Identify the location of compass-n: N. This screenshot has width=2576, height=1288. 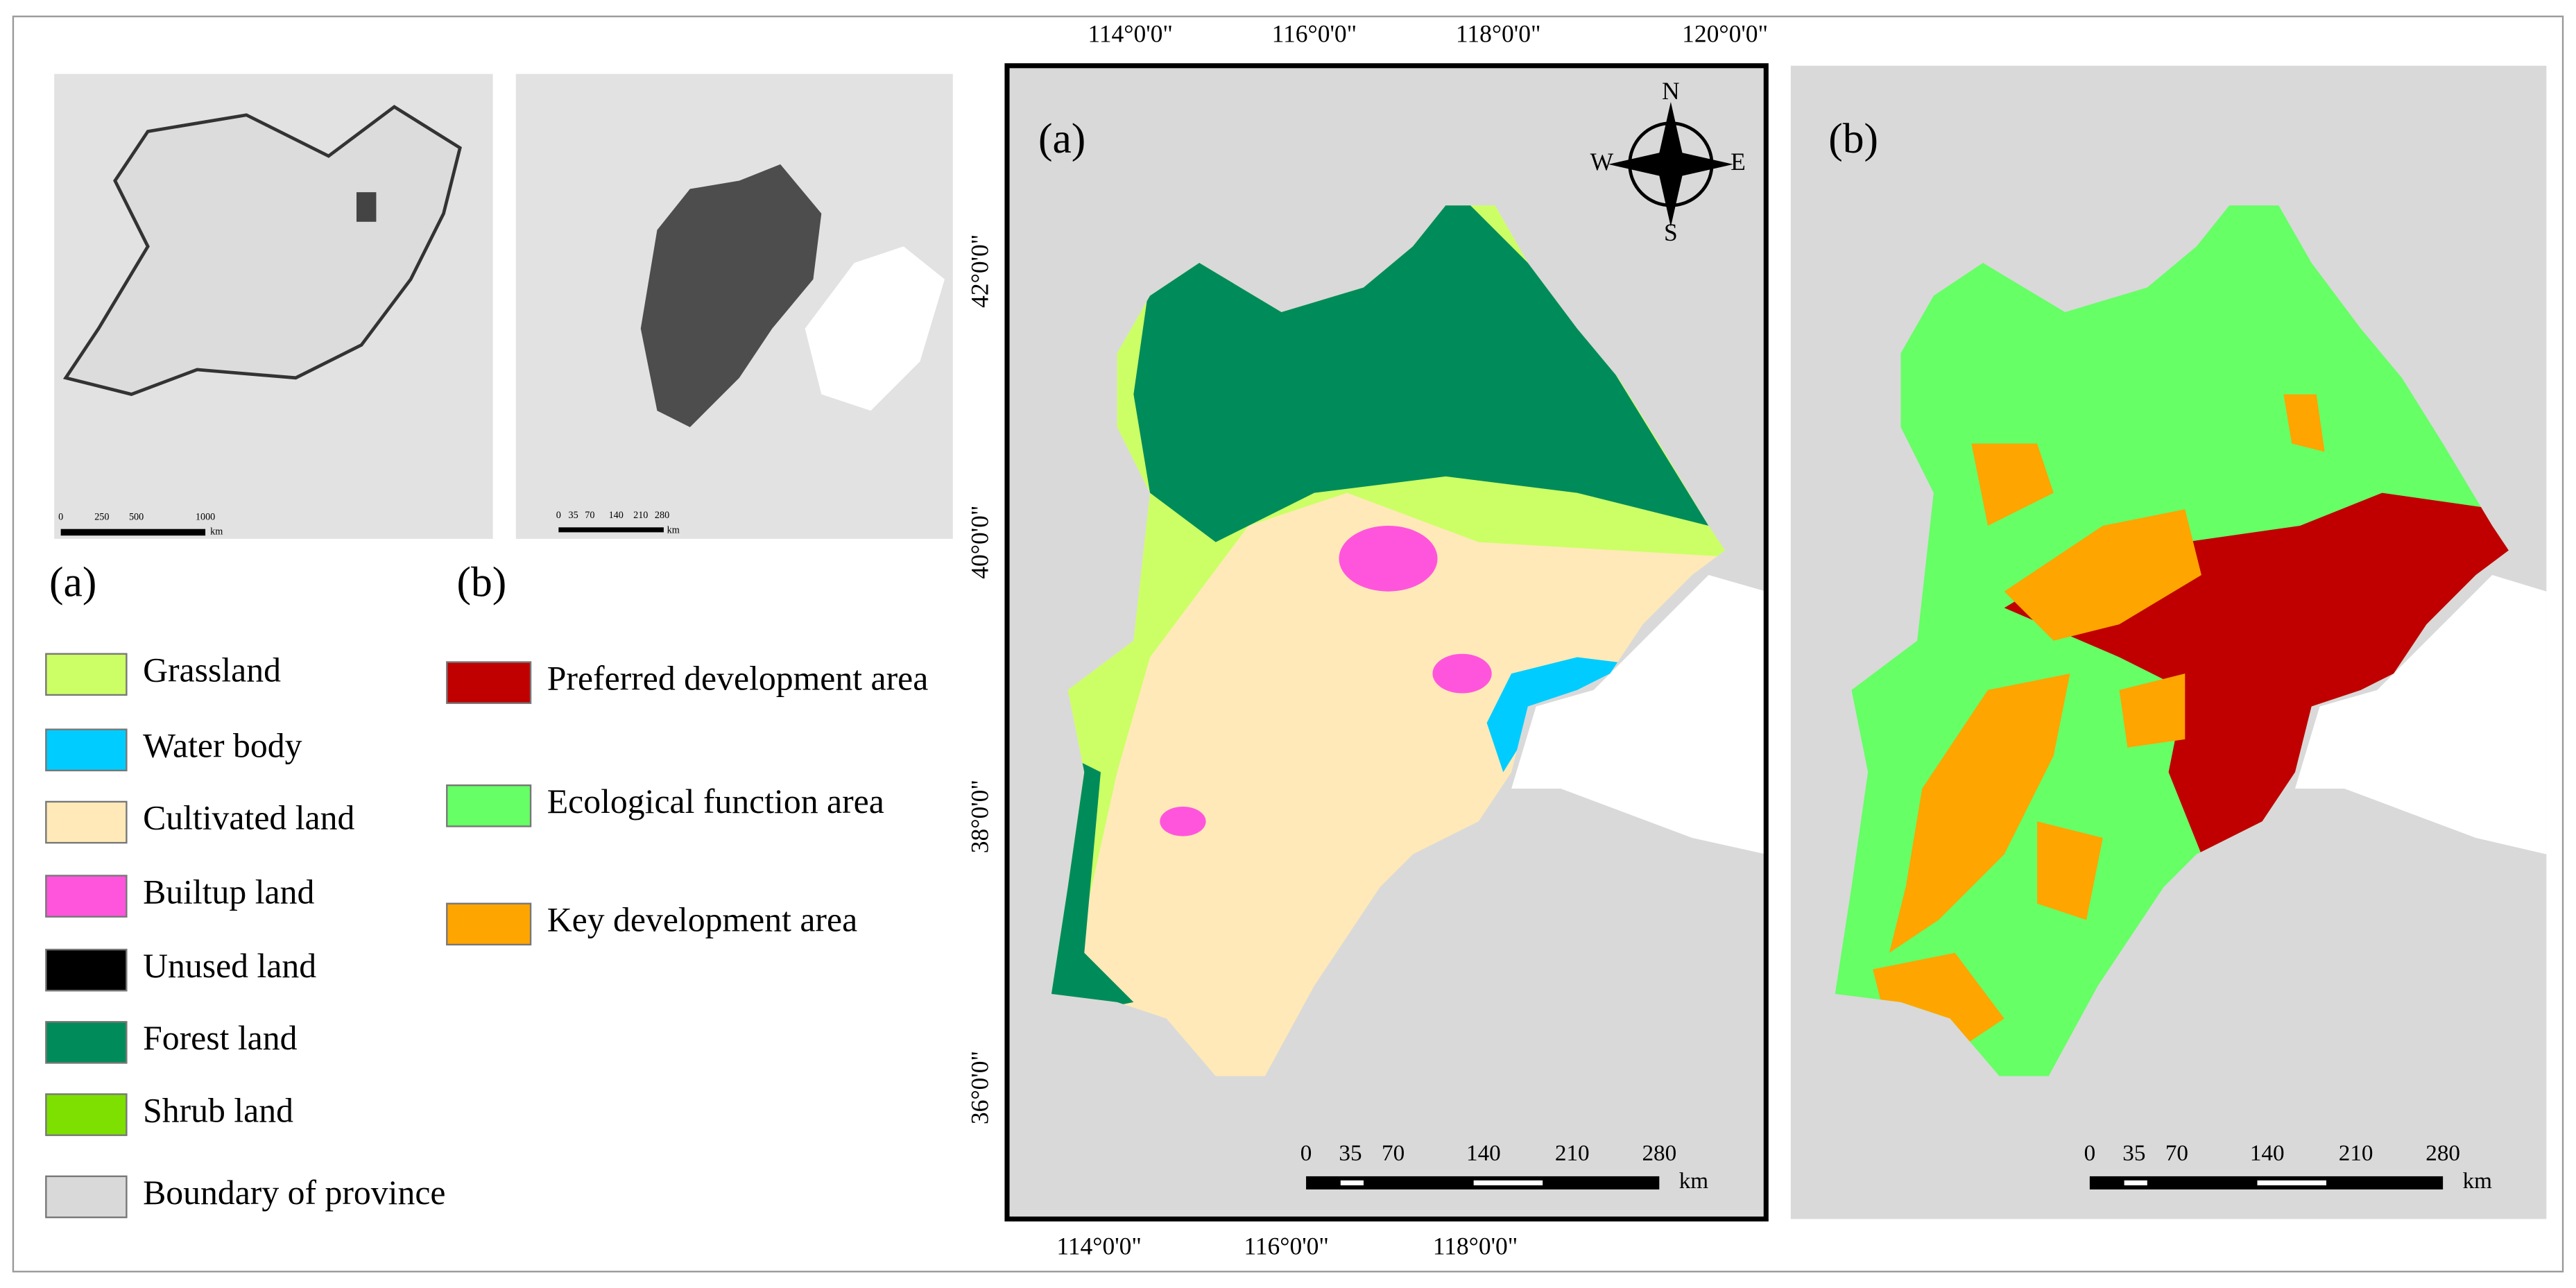
(1671, 91).